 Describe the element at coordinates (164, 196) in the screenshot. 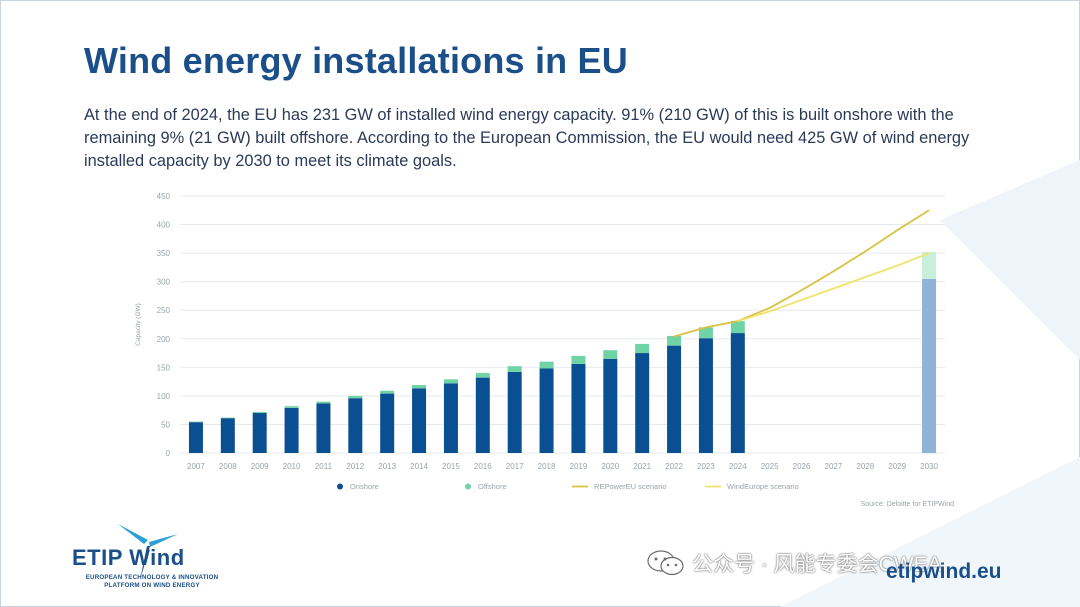

I see `y-tick-label: 450` at that location.